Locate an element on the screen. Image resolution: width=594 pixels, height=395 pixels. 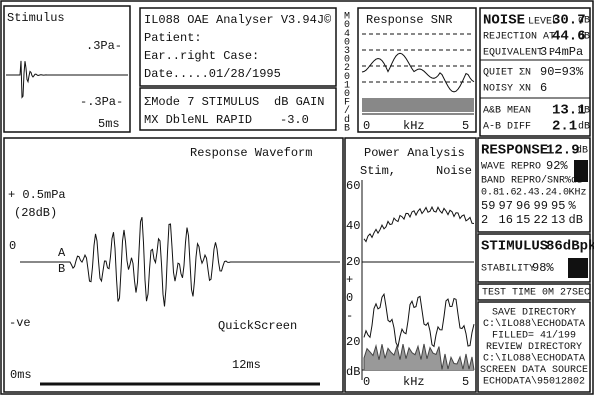
mode-panel is located at coordinates (238, 109).